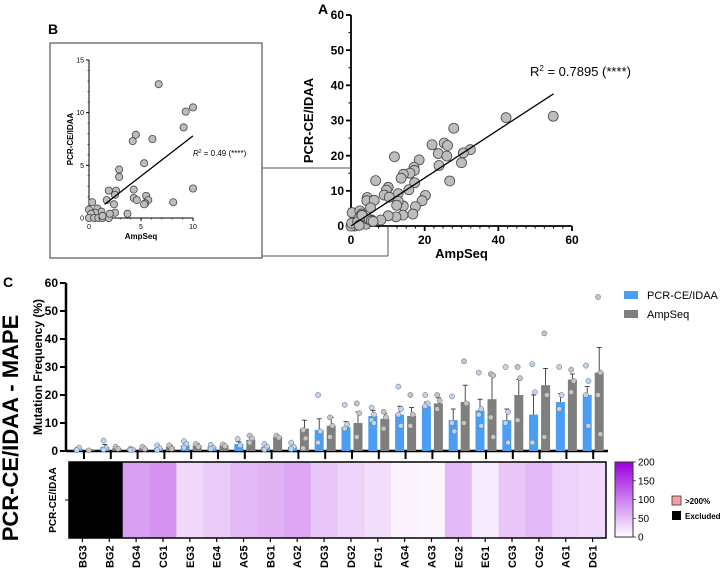 This screenshot has width=726, height=571. I want to click on category-label: CG2, so click(540, 556).